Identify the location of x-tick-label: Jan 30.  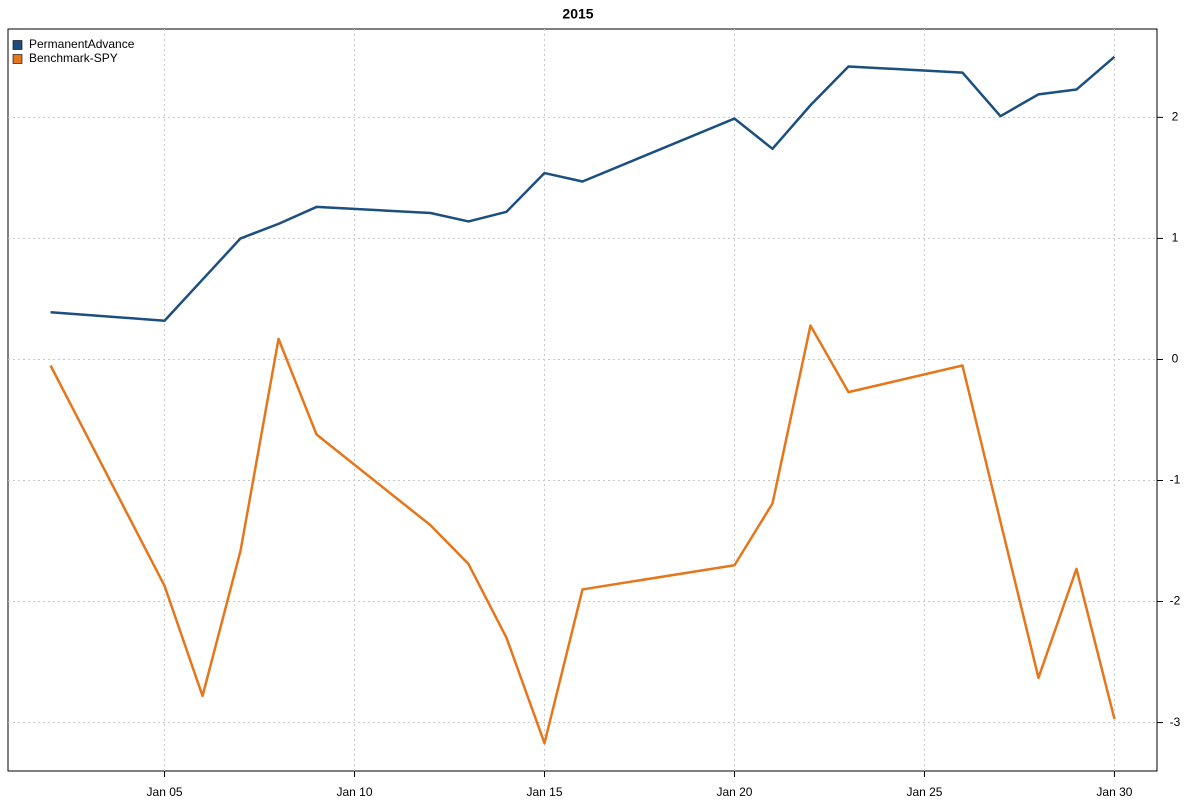
(1114, 792).